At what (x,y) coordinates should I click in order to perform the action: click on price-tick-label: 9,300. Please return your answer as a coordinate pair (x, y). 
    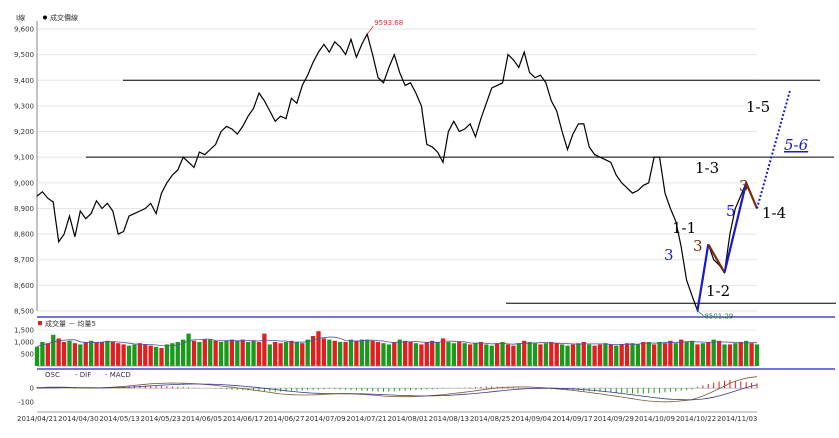
    Looking at the image, I should click on (24, 106).